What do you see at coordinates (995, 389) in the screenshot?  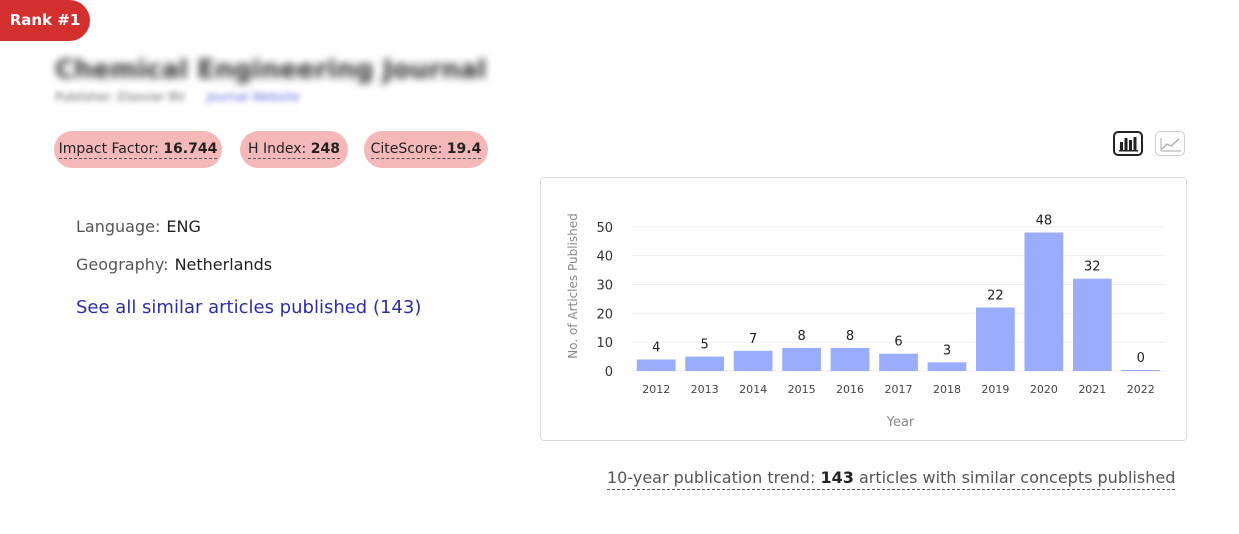 I see `x-tick-label: 2019` at bounding box center [995, 389].